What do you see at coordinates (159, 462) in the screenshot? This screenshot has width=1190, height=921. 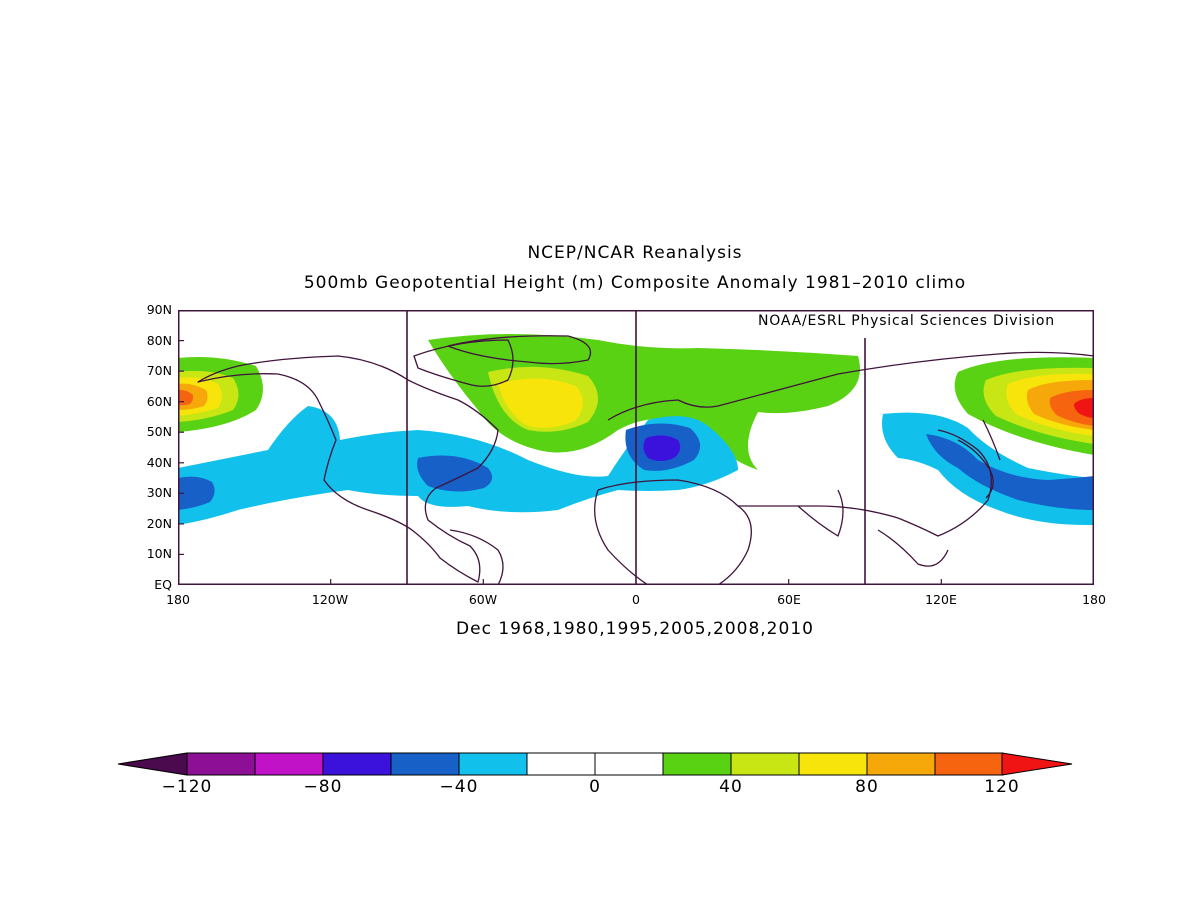 I see `y-tick-label: 40N` at bounding box center [159, 462].